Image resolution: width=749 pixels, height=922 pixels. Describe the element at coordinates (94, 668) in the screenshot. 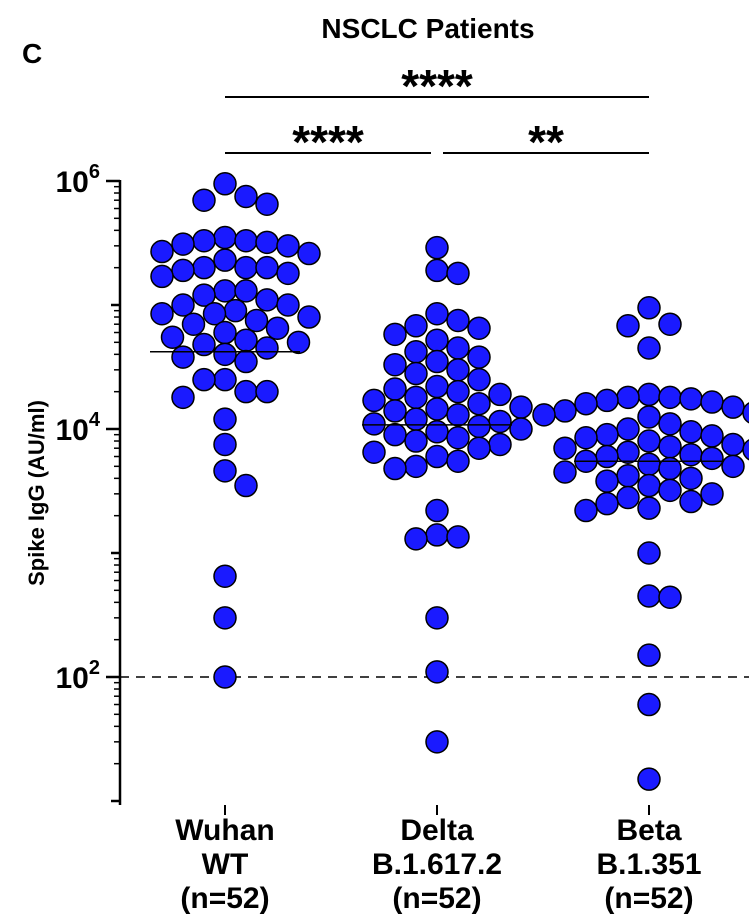

I see `y-tick-exponent: 2` at that location.